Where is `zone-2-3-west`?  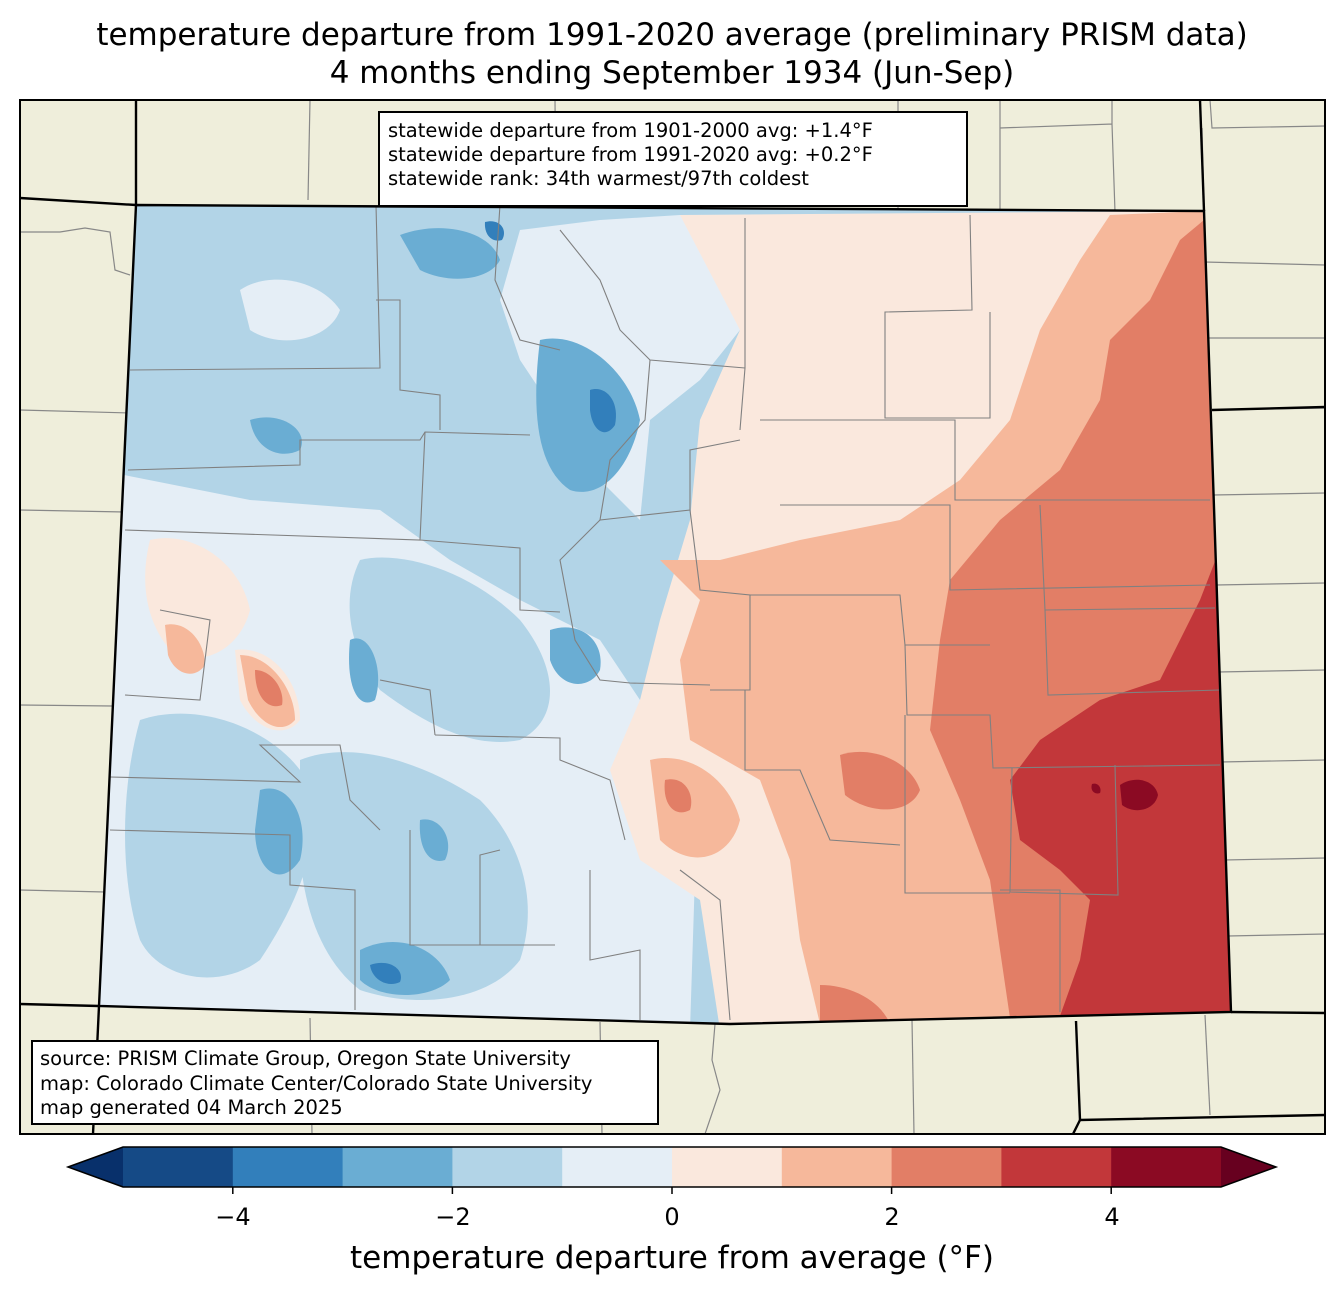 zone-2-3-west is located at coordinates (269, 688).